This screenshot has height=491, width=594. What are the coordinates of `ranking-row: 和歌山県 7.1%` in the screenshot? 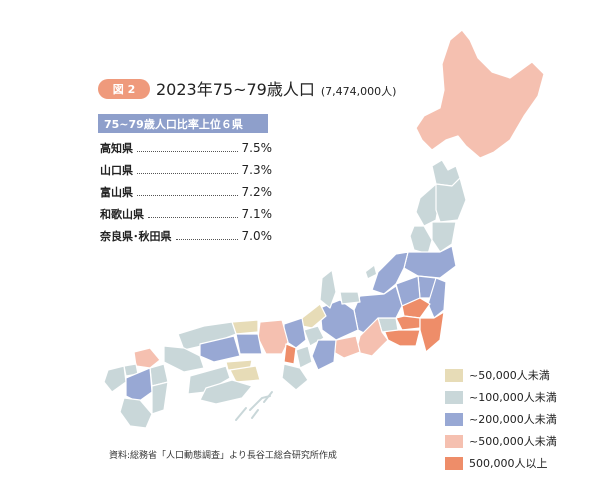 It's located at (186, 217).